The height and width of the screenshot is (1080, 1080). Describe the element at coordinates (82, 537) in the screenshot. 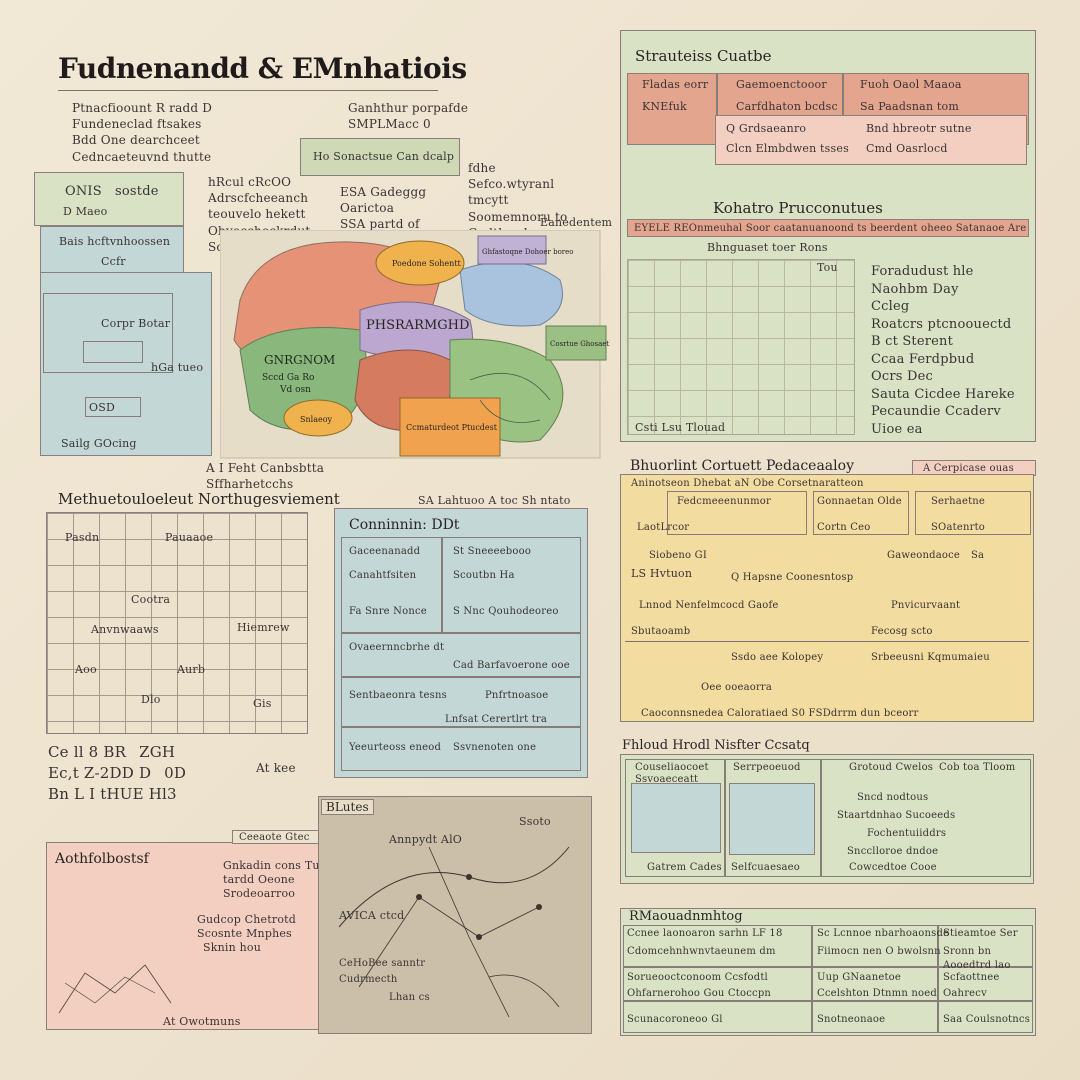

I see `grid-cell-text: Pasdn` at that location.